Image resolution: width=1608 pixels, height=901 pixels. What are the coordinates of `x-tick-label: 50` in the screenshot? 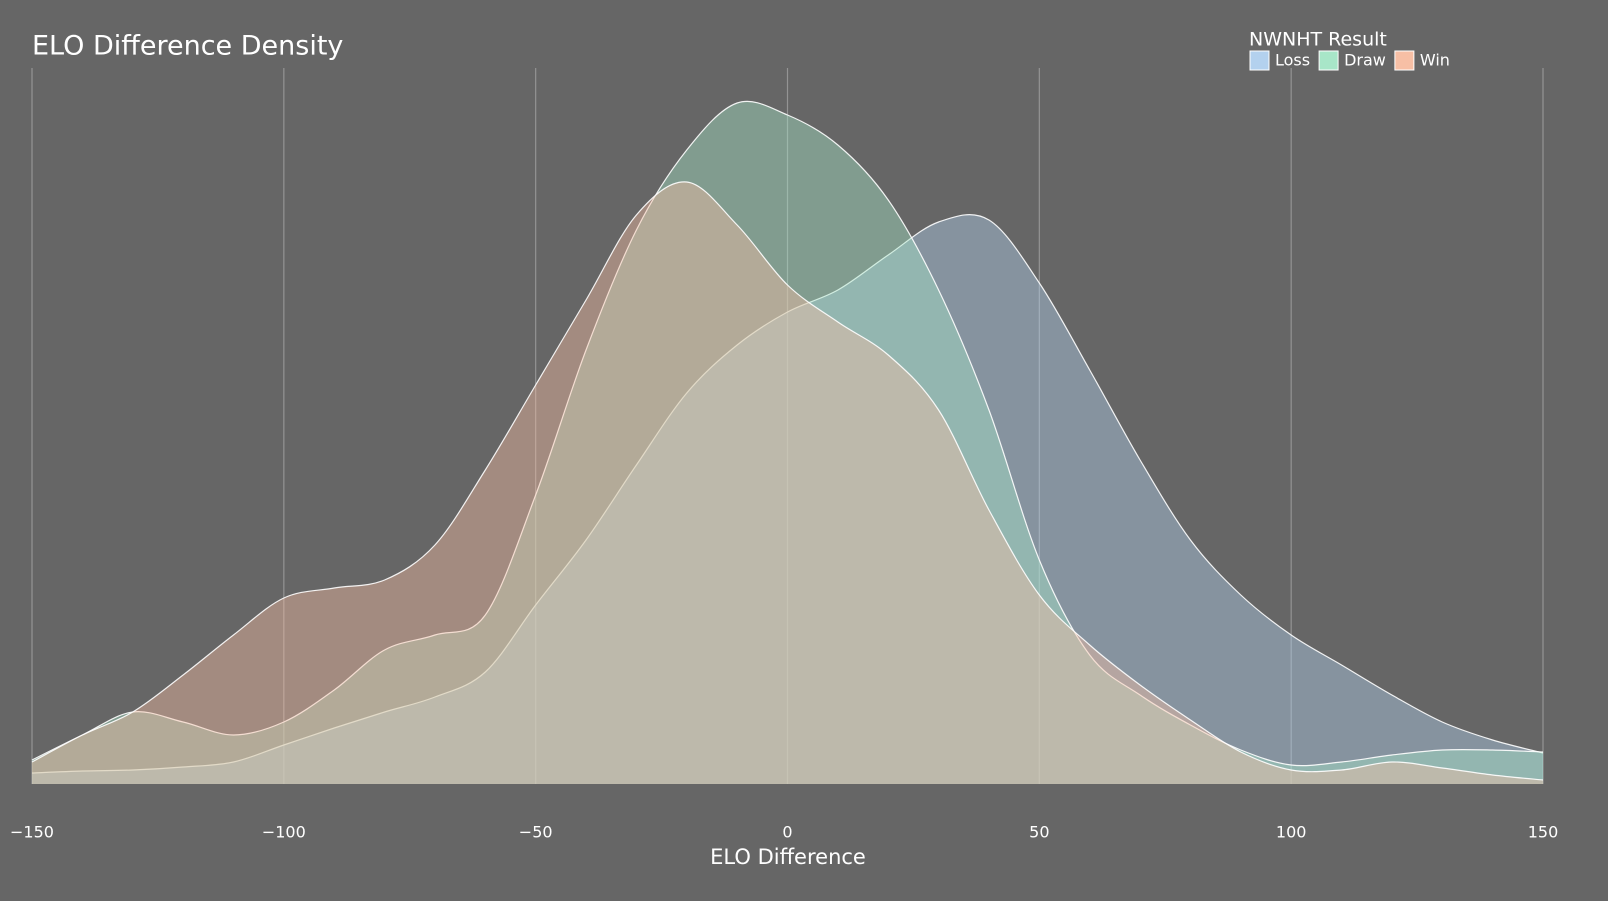 It's located at (1039, 832).